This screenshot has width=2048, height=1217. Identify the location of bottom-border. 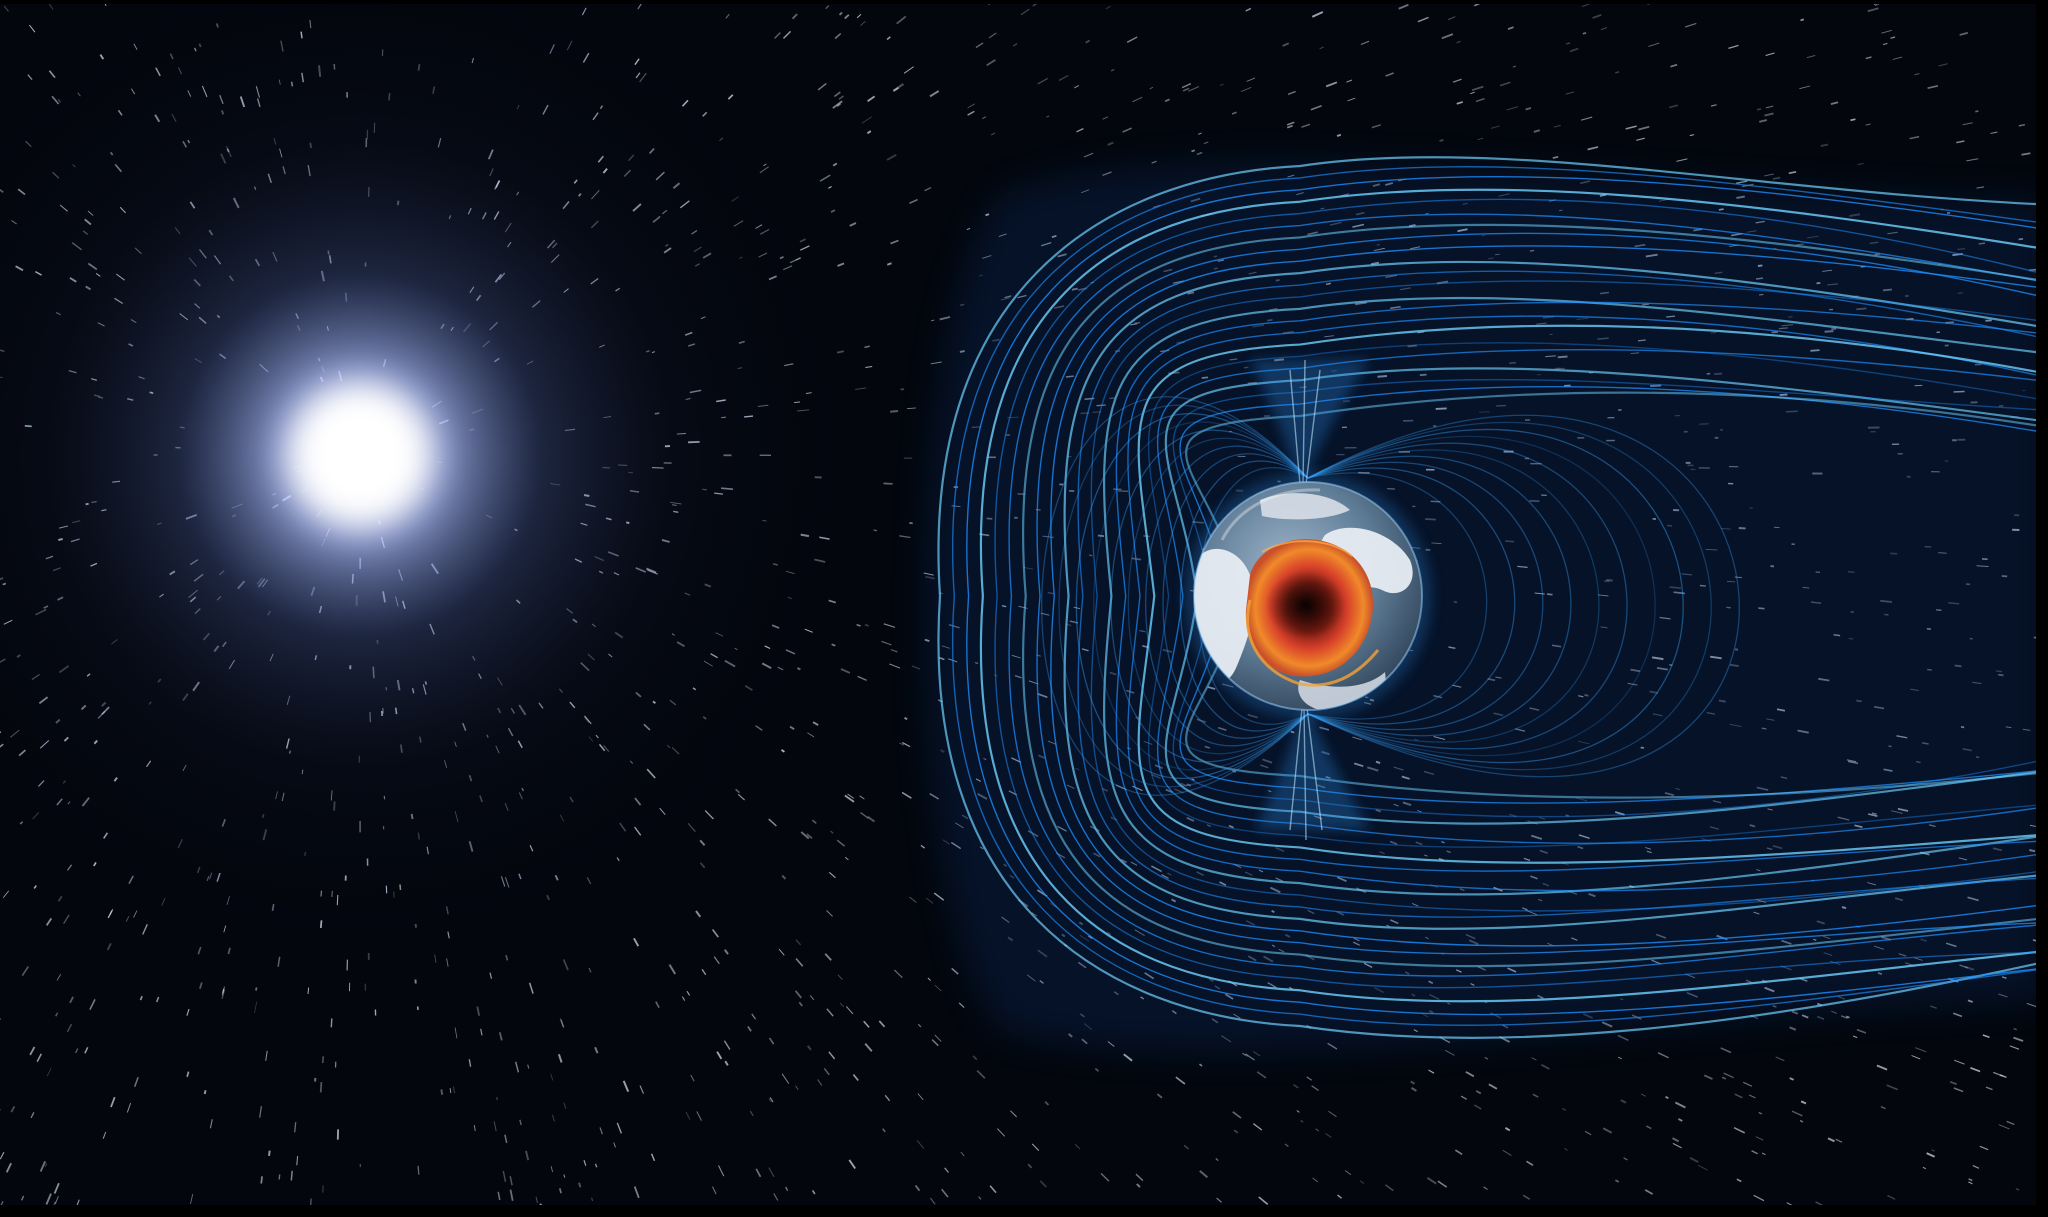
(1024, 1211).